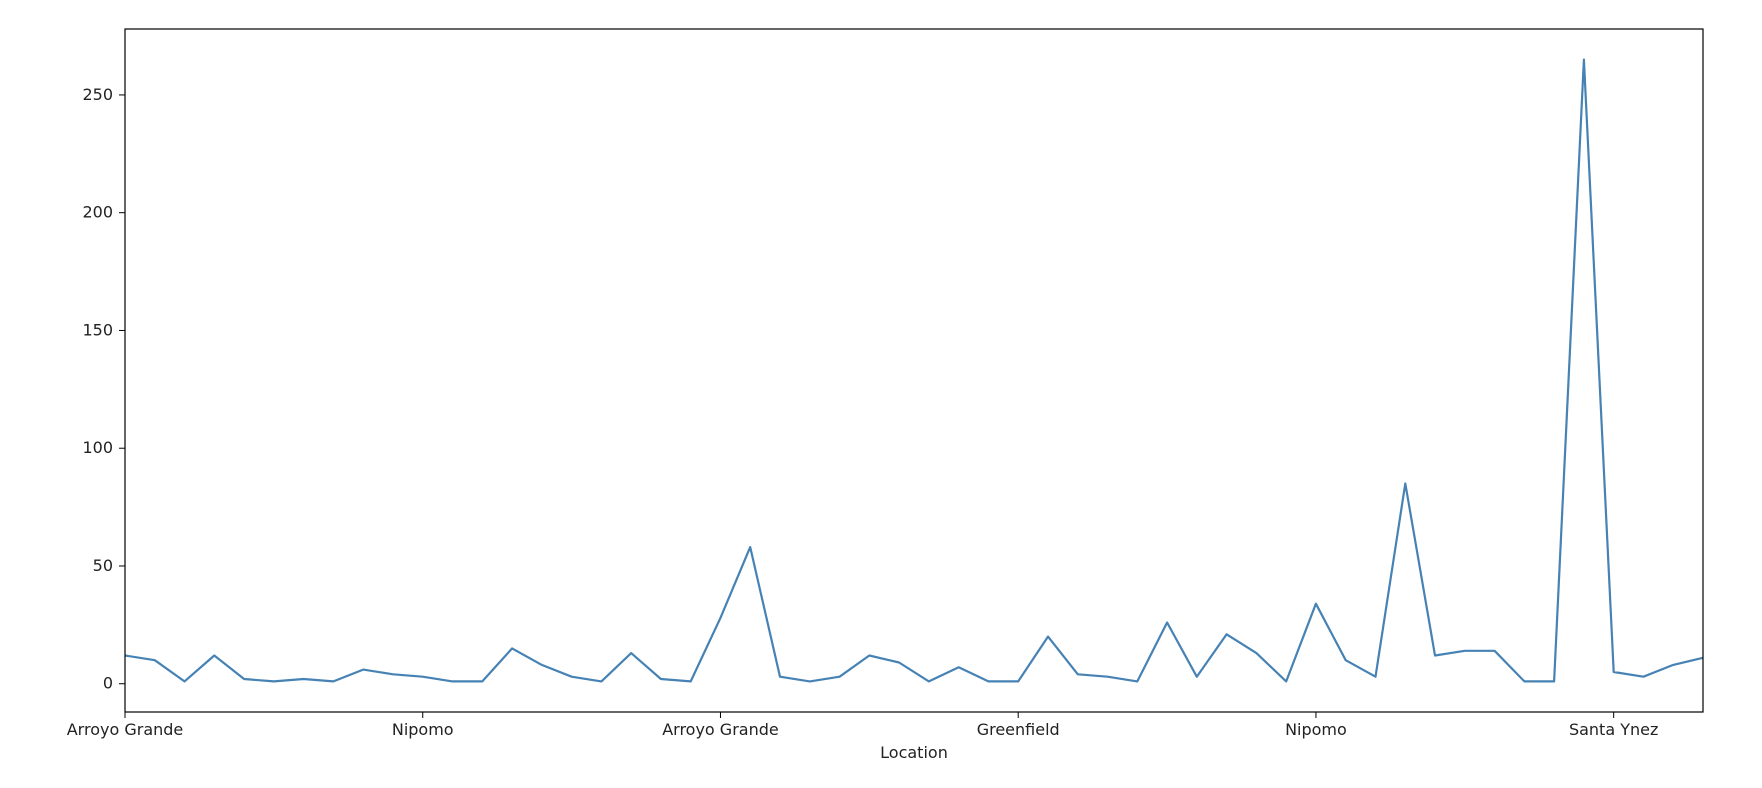  Describe the element at coordinates (103, 565) in the screenshot. I see `y-tick-label: 50` at that location.